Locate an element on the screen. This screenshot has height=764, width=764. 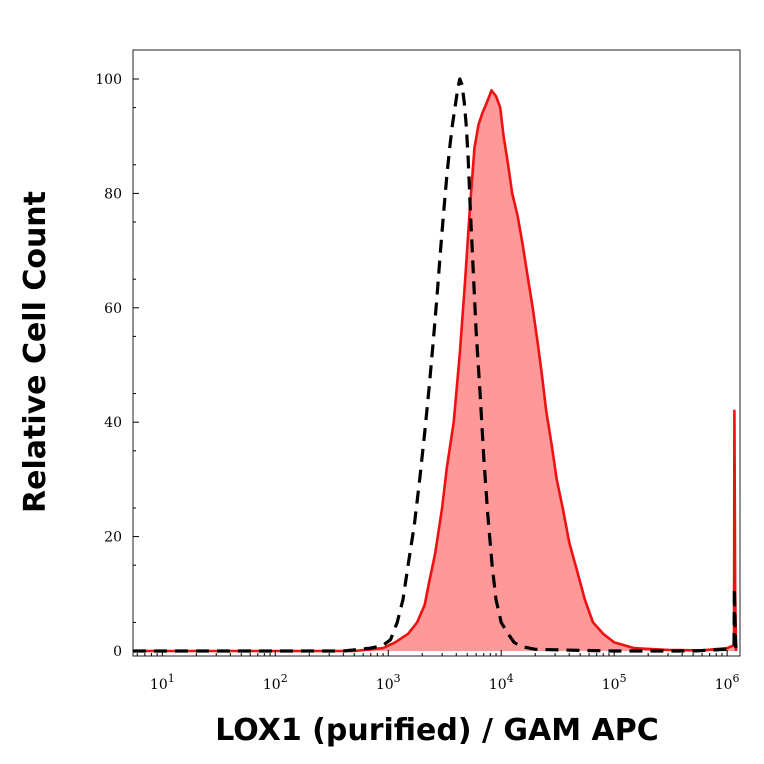
y-tick-label: 80 is located at coordinates (113, 194).